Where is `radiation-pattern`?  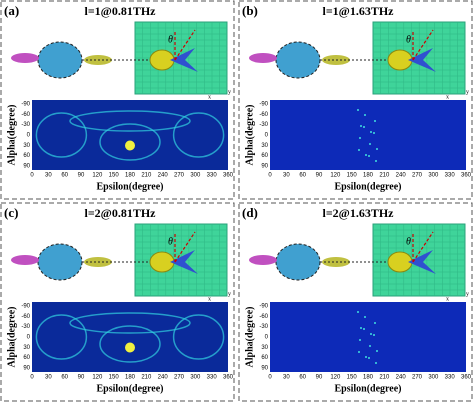
radiation-pattern is located at coordinates (298, 60).